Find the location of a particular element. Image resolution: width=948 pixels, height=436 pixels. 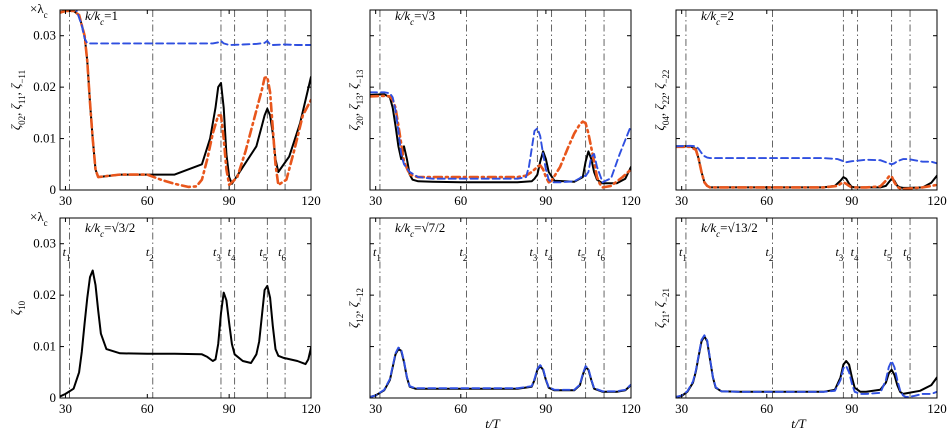

y-axis-label: ζ04, ζ22, ζ−22 is located at coordinates (661, 100).